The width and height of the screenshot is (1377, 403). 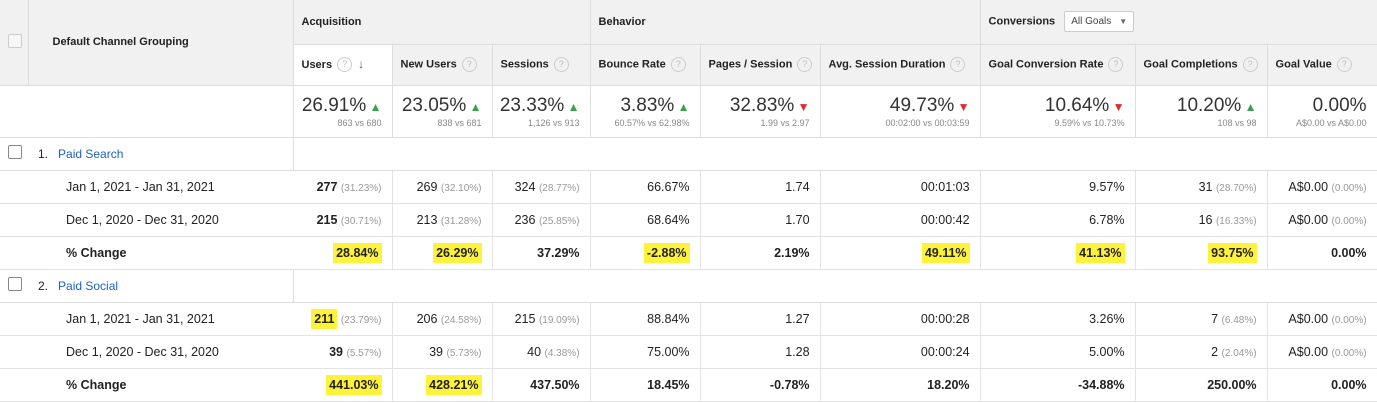 I want to click on channel-link: Paid Search, so click(x=91, y=153).